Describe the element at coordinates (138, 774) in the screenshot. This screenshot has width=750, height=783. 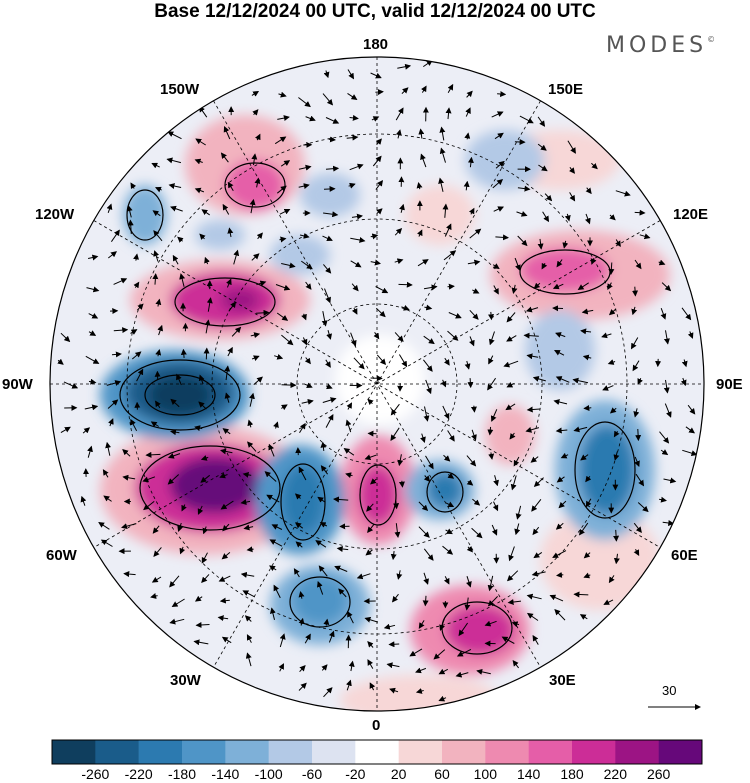
I see `colorbar-tick-label: -220` at that location.